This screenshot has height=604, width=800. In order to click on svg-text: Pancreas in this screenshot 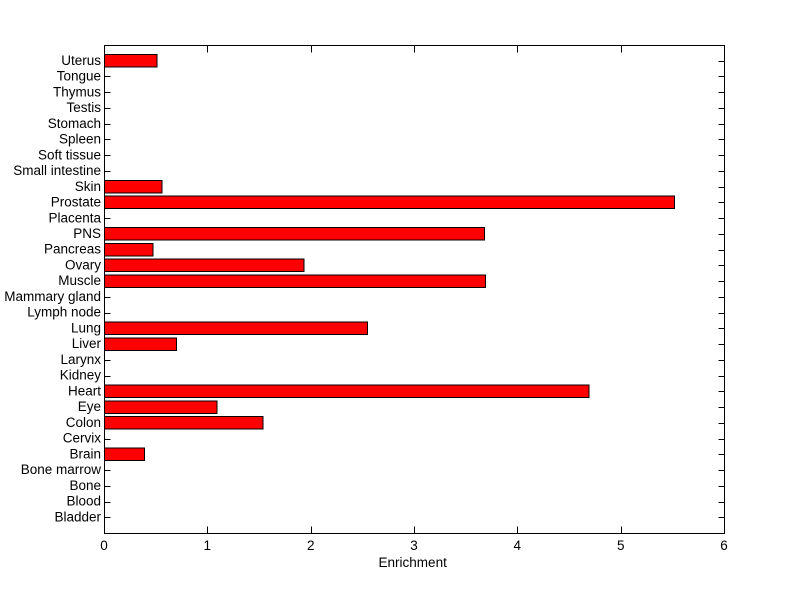, I will do `click(72, 249)`.